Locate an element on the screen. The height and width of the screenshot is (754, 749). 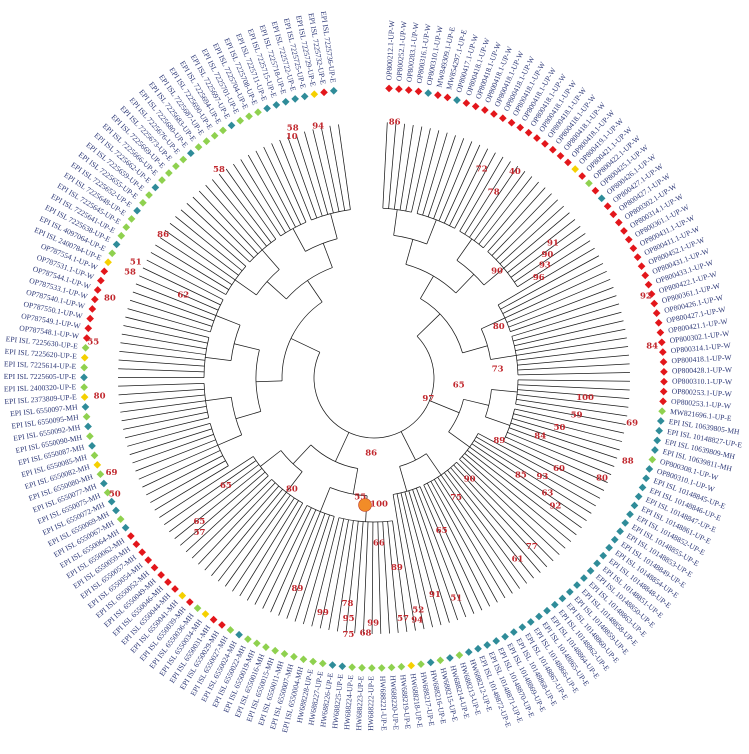
bootstrap-value: 91 is located at coordinates (553, 244).